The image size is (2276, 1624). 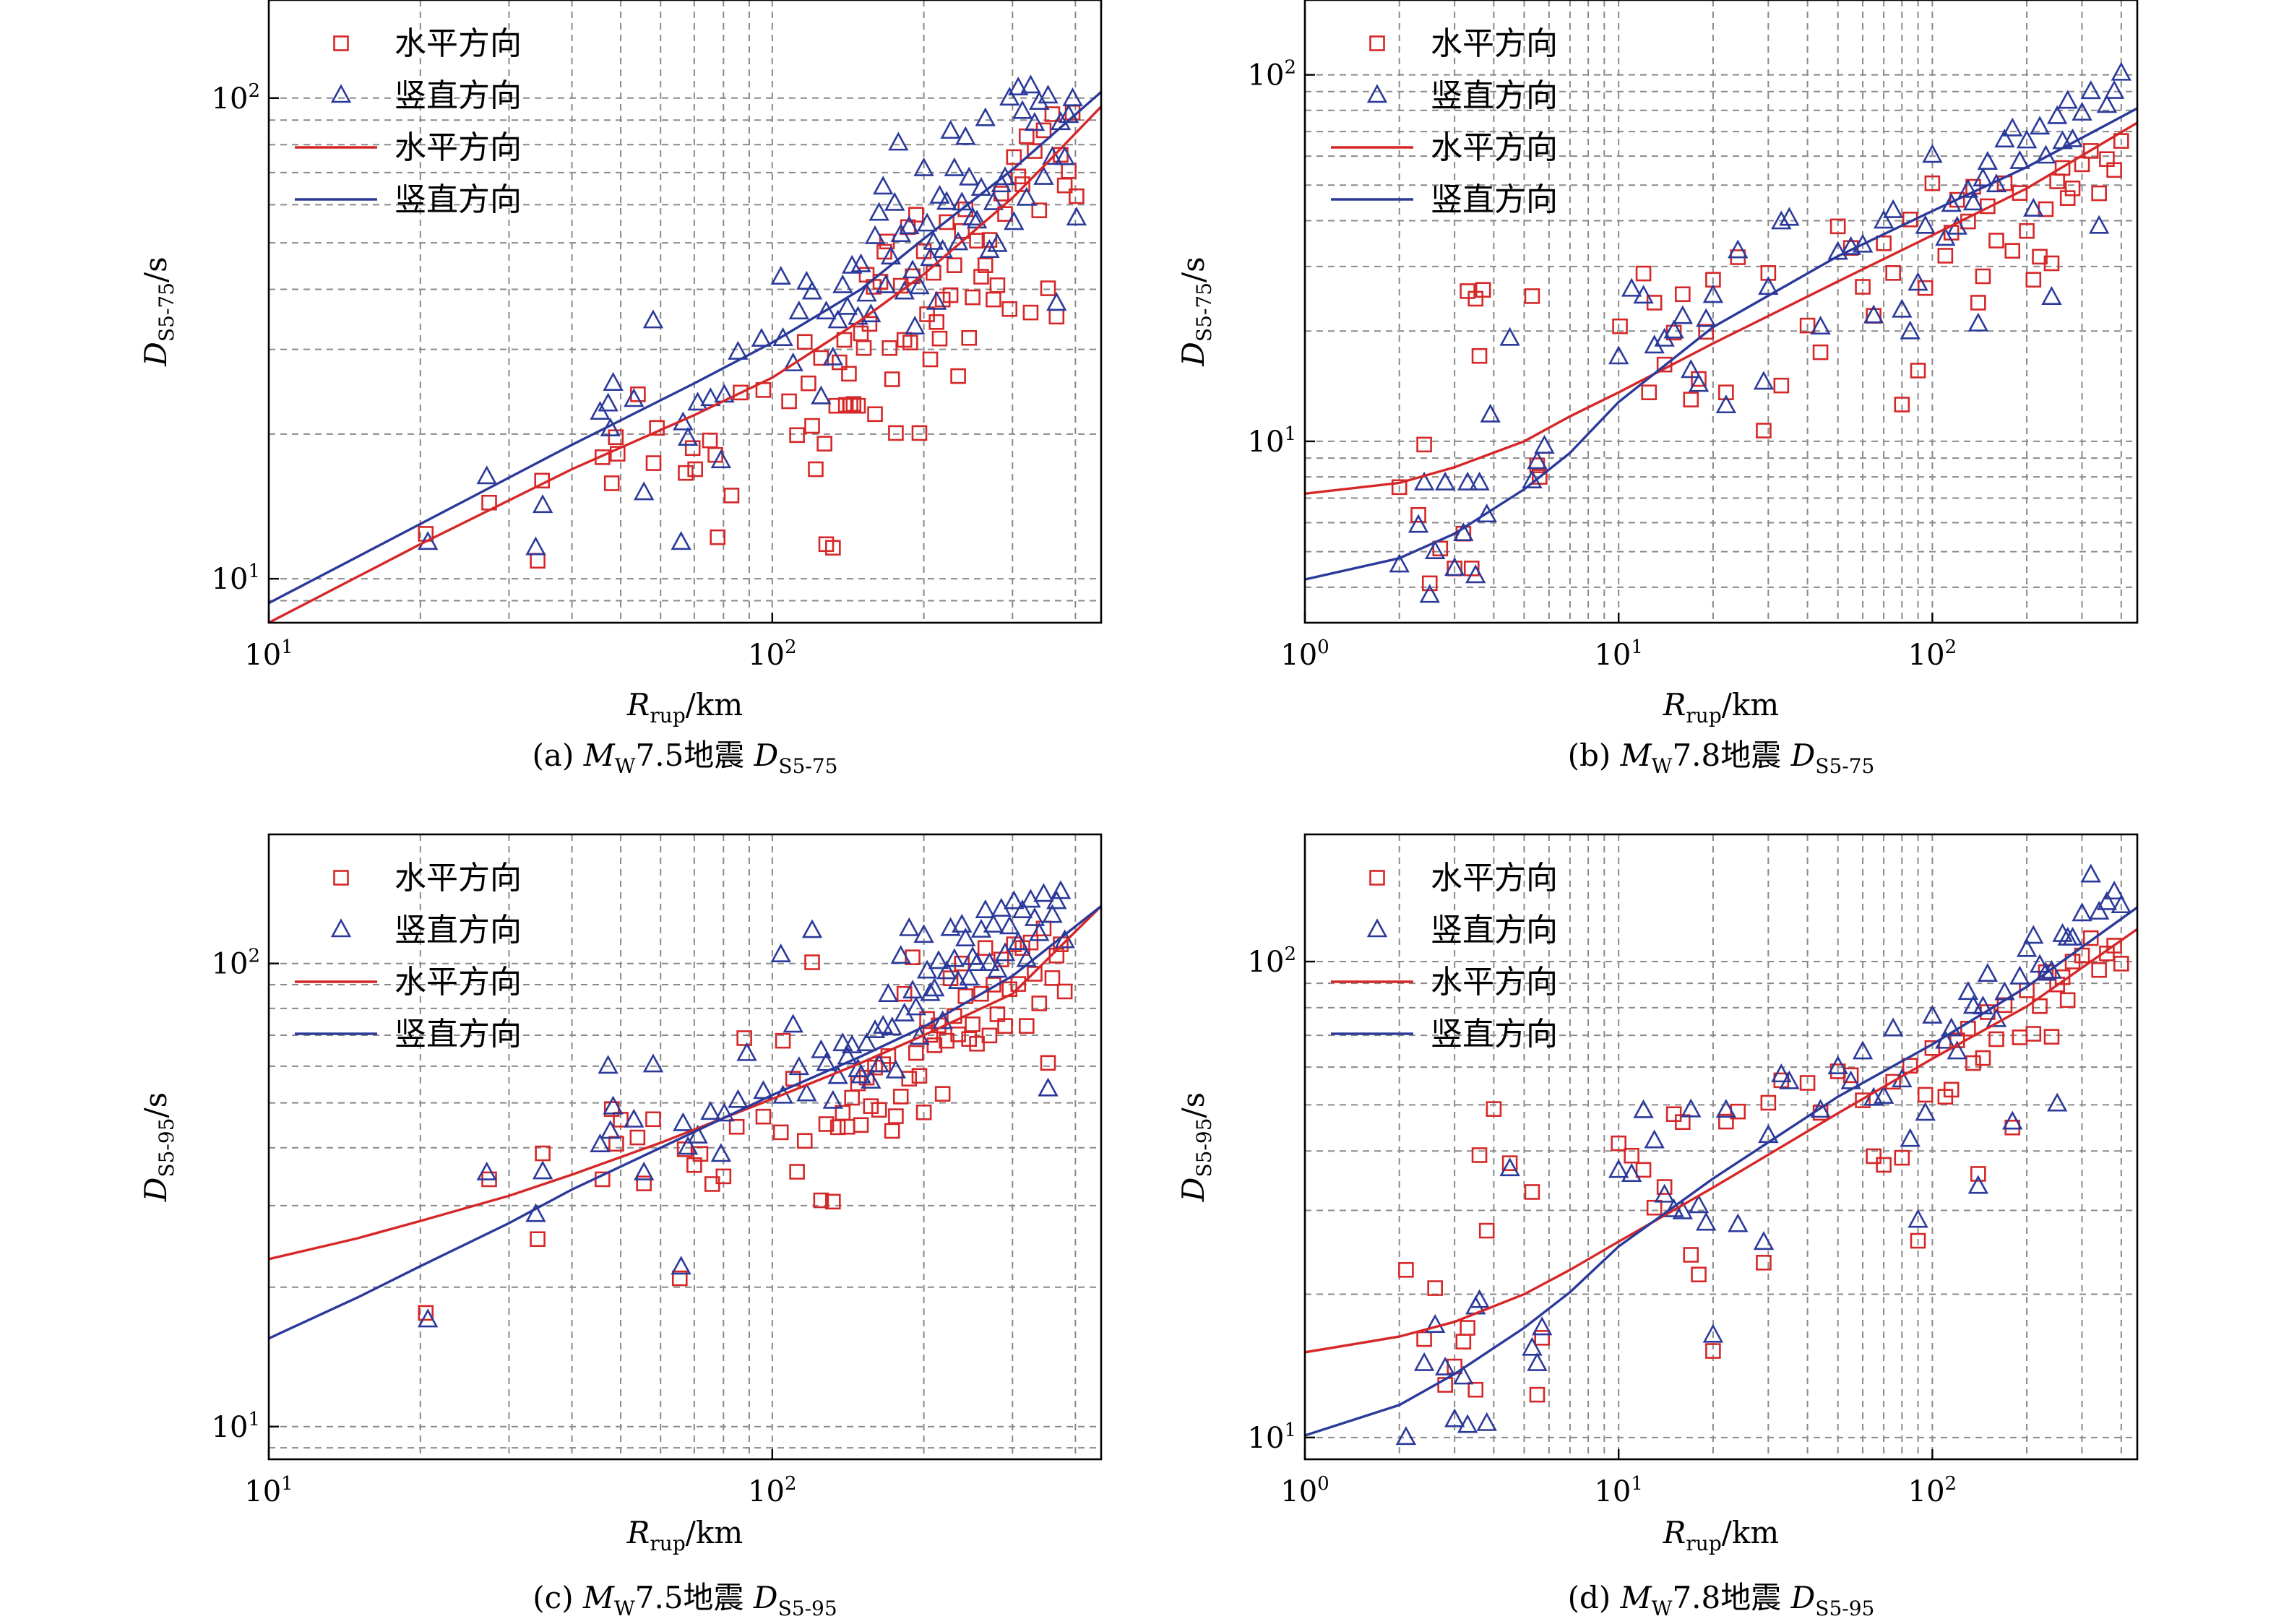 I want to click on x-axis-label: Rrup/km, so click(x=684, y=707).